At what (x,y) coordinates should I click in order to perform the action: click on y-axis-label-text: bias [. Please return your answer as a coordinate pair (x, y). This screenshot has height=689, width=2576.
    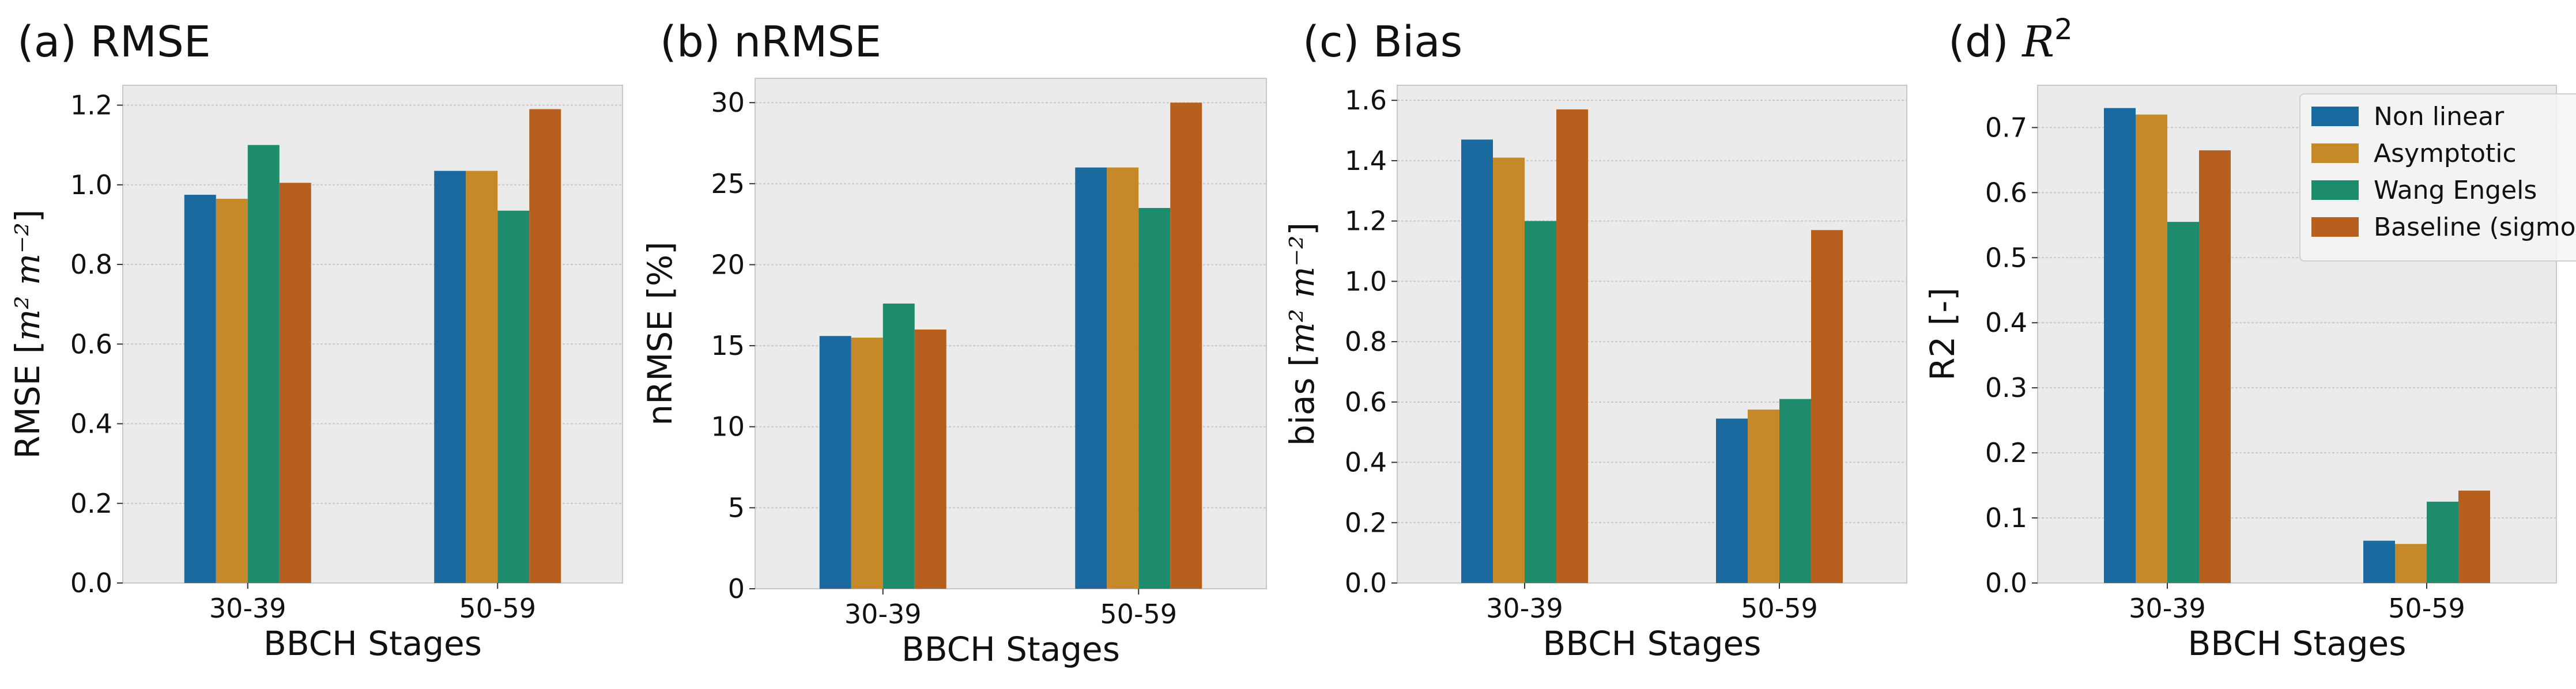
    Looking at the image, I should click on (1302, 400).